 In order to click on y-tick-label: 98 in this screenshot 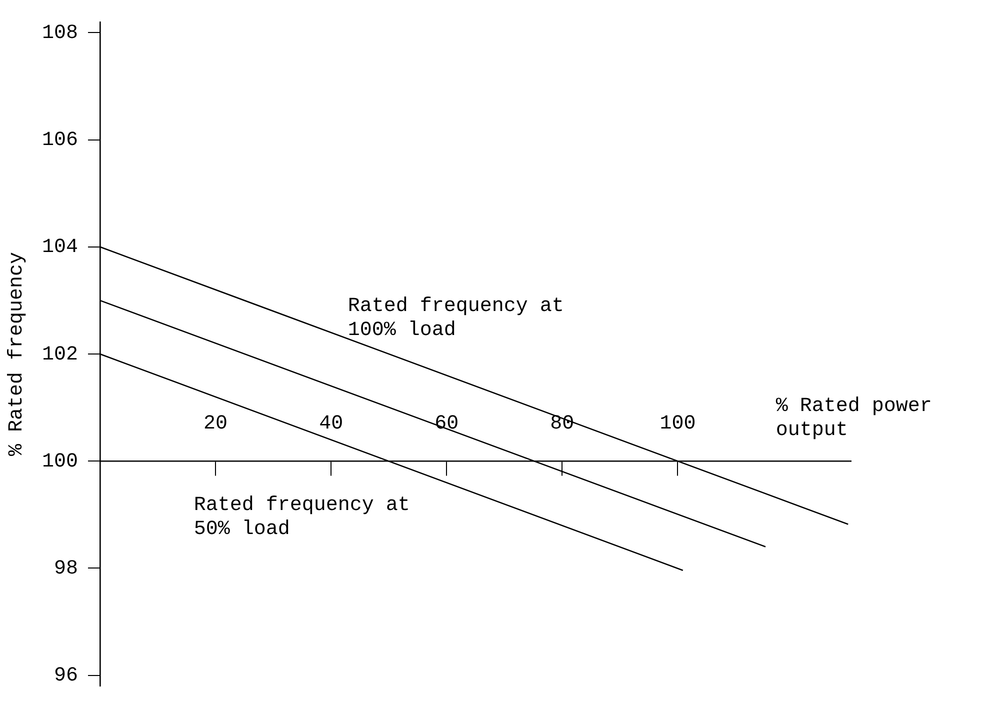, I will do `click(66, 568)`.